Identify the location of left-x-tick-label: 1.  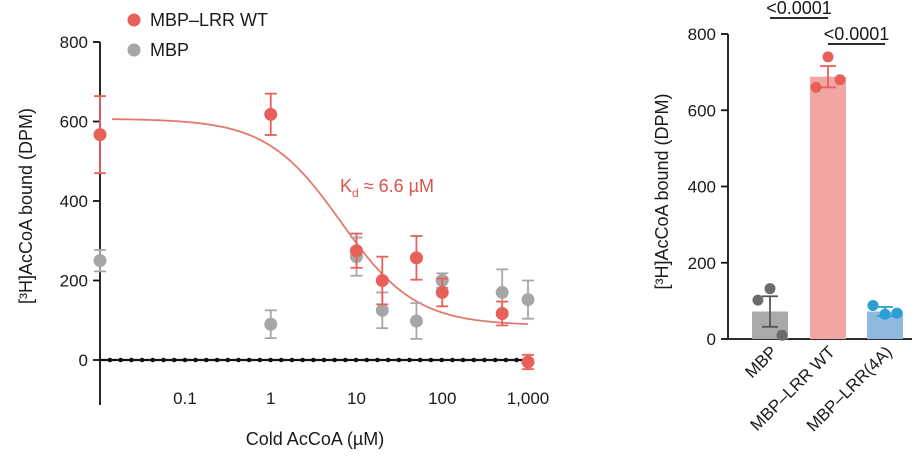
(270, 398).